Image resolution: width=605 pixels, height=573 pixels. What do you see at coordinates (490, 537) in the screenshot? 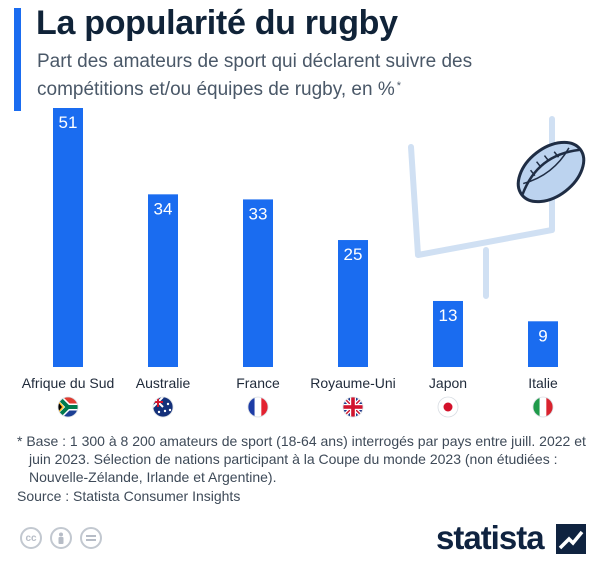
I see `statista-logo-text: statista` at bounding box center [490, 537].